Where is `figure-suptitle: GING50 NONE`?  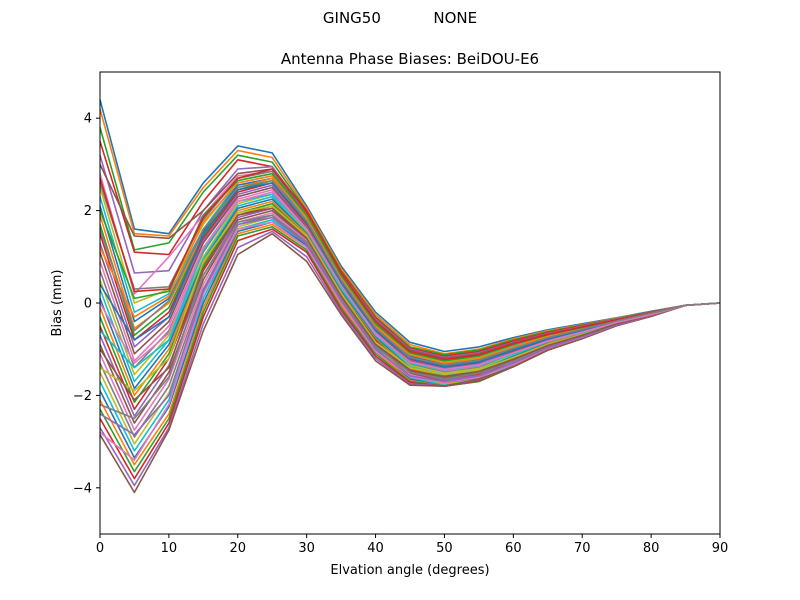
figure-suptitle: GING50 NONE is located at coordinates (400, 18).